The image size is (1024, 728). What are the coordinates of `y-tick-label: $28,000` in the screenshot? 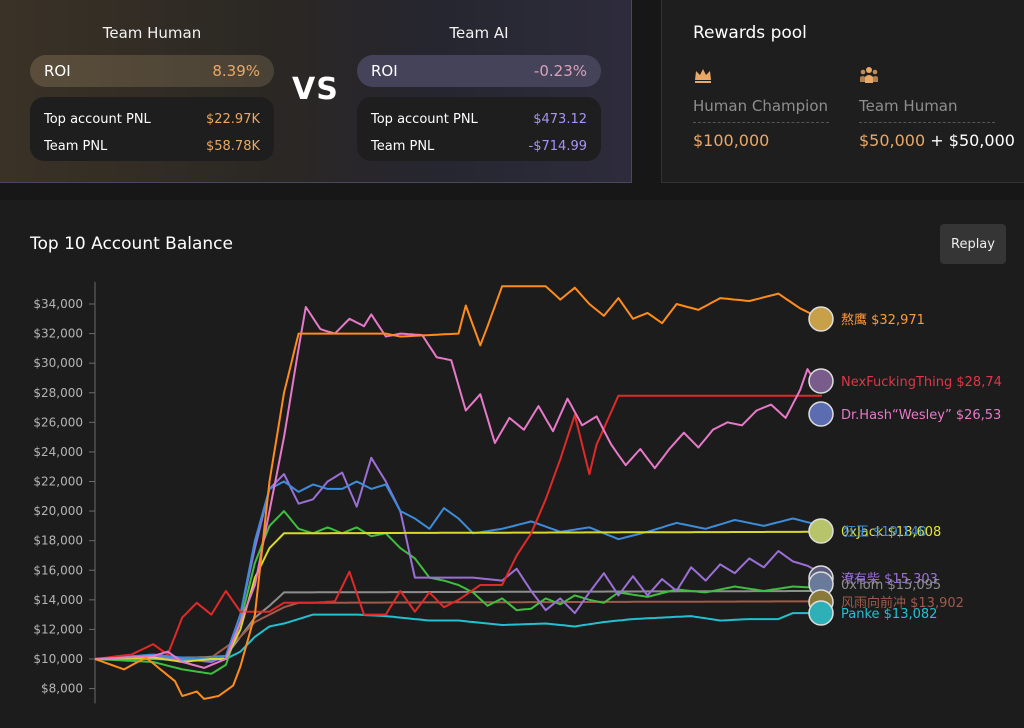 It's located at (58, 393).